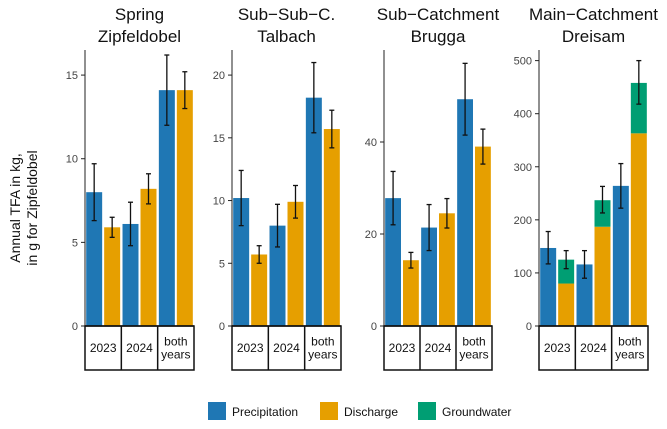 This screenshot has height=429, width=667. What do you see at coordinates (139, 14) in the screenshot?
I see `panel-title: Spring` at bounding box center [139, 14].